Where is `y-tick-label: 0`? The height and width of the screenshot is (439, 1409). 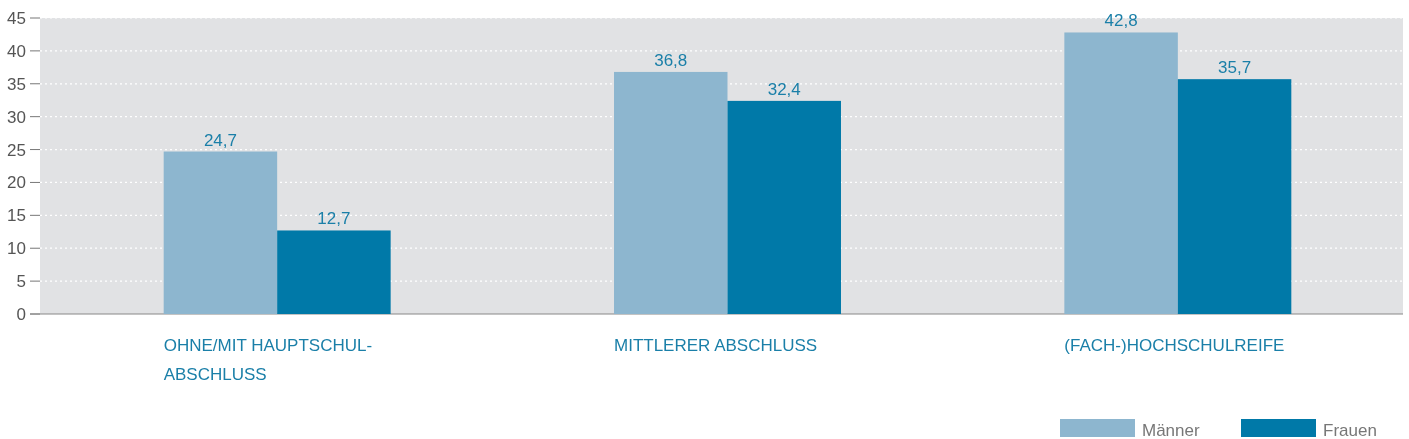
y-tick-label: 0 is located at coordinates (21, 314).